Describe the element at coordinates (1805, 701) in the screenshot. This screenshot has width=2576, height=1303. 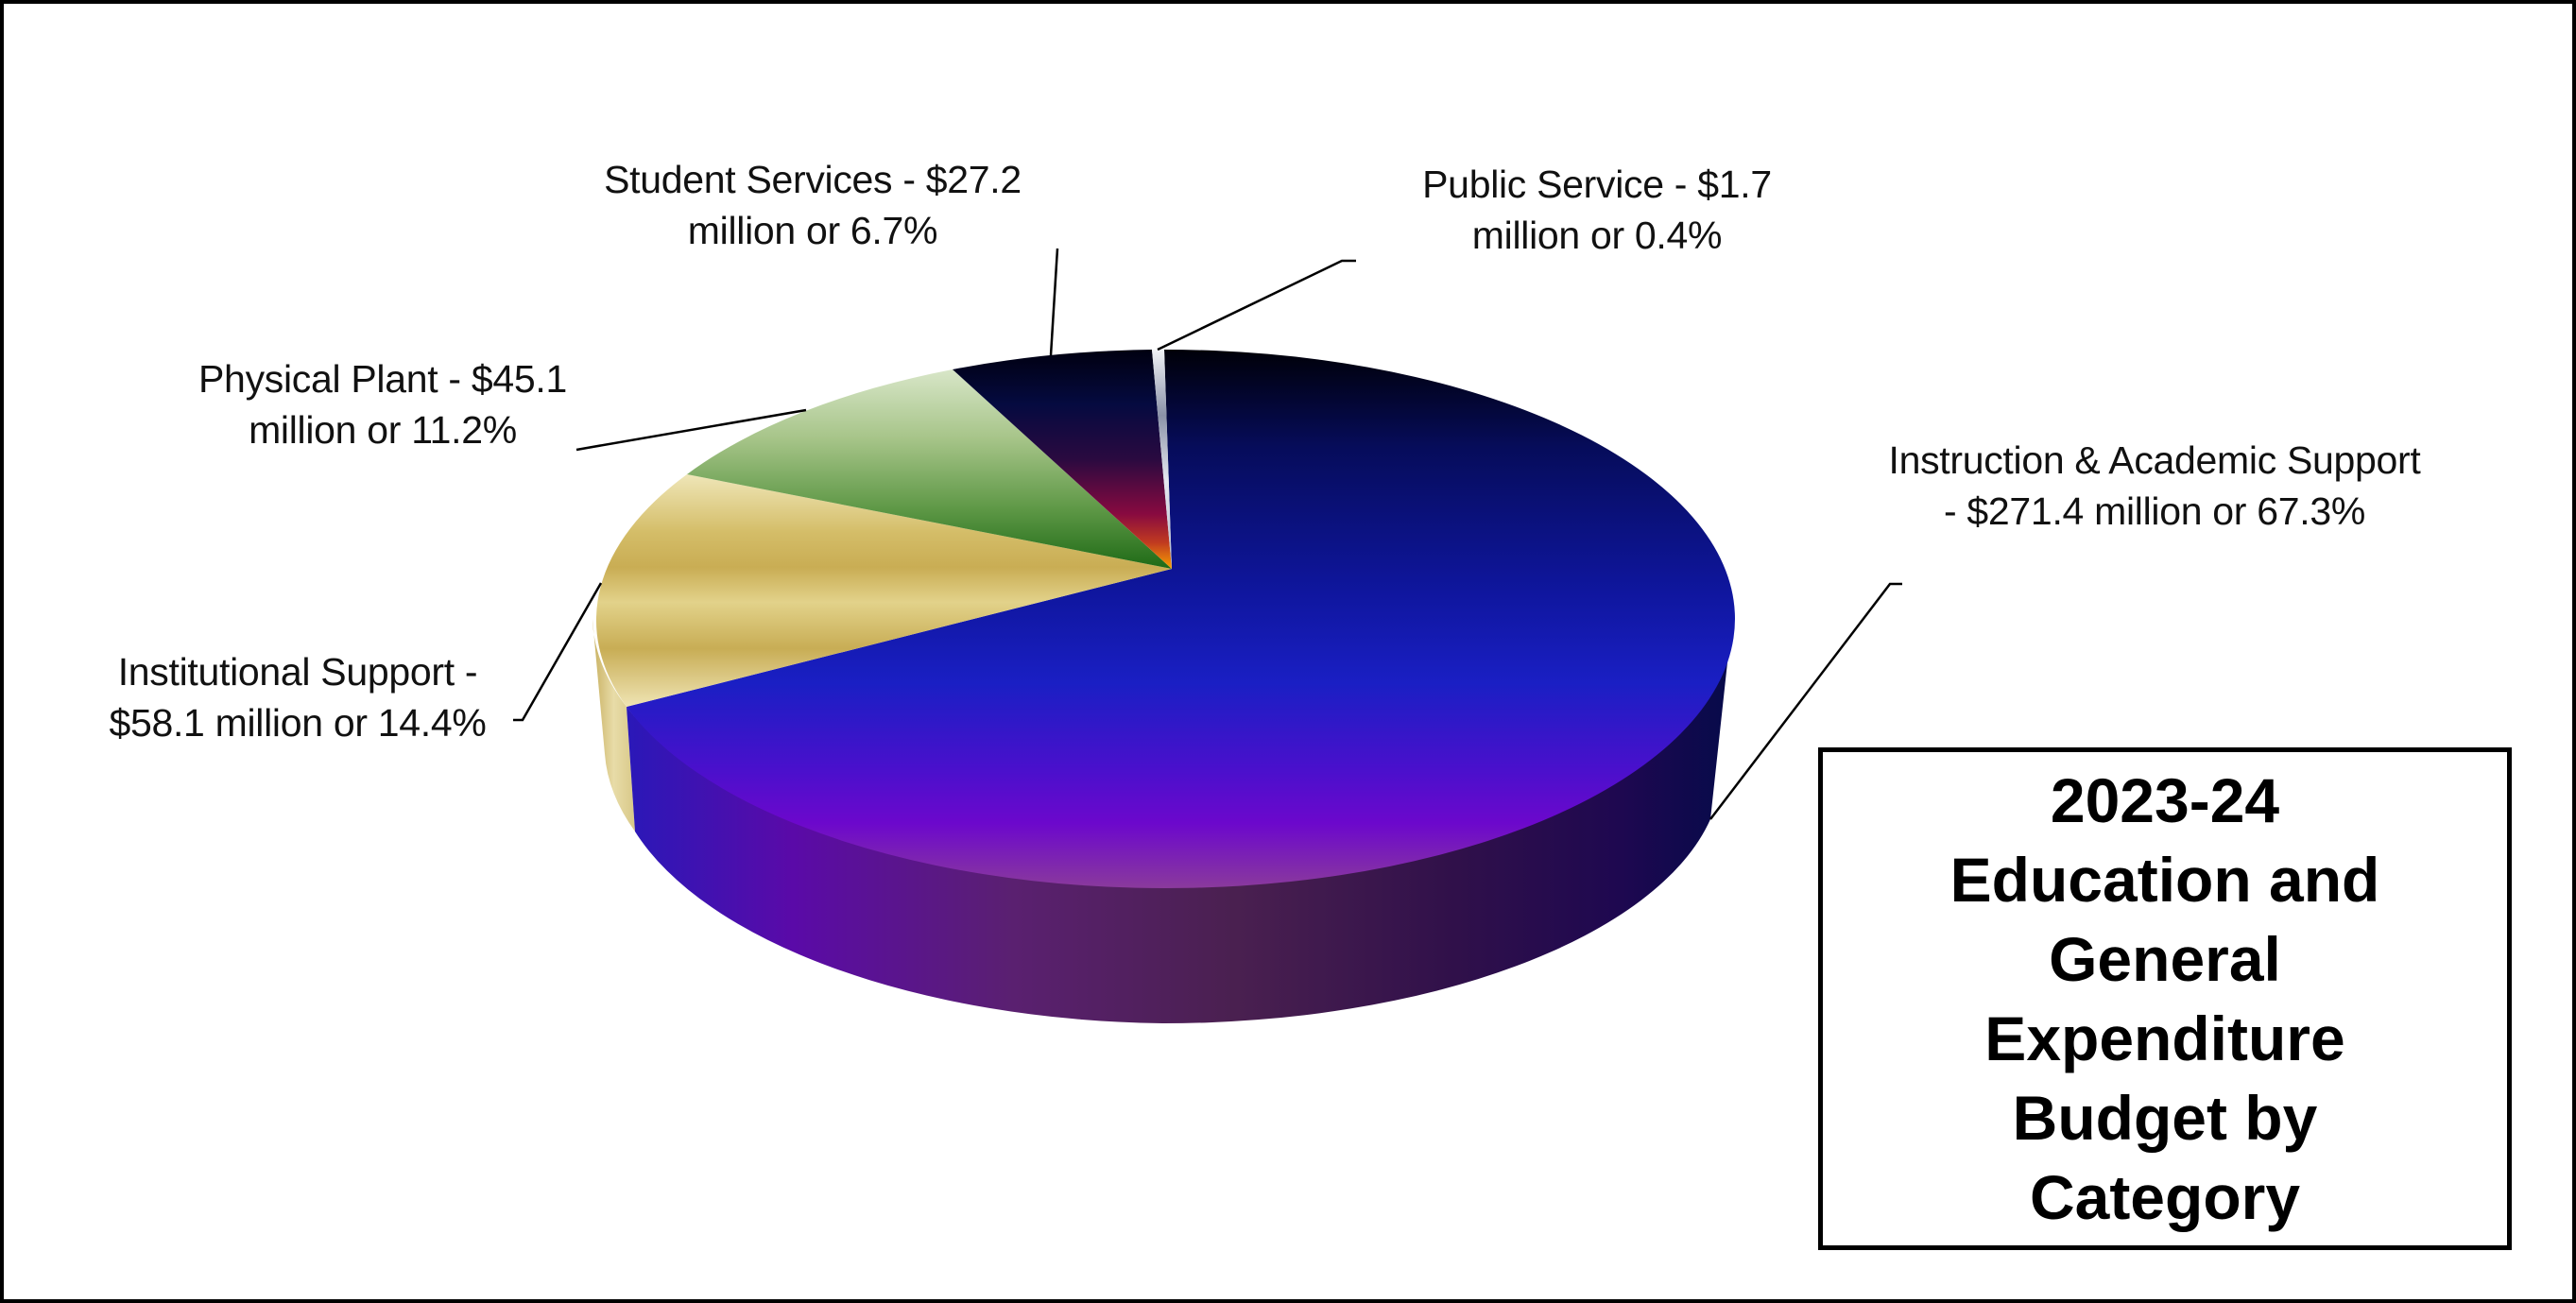
I see `leader-line-instruction` at that location.